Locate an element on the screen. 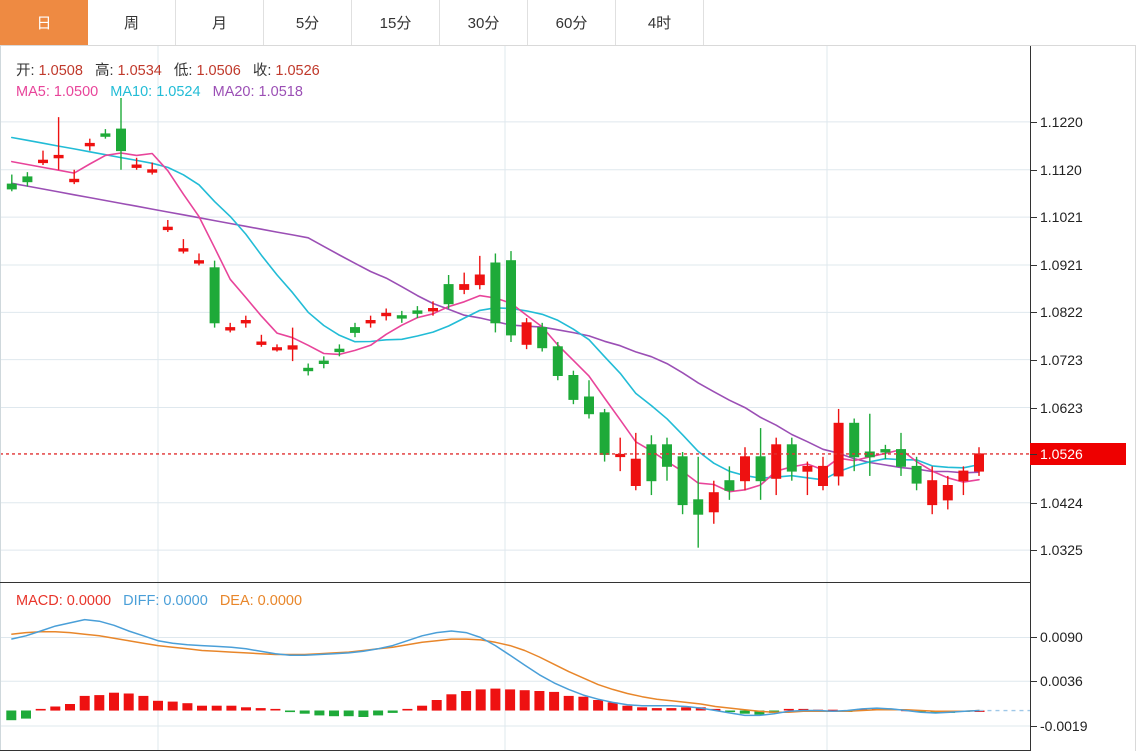  period-tab-bar: 日 周 月 5分 15分 30分 60分 4时 is located at coordinates (568, 23).